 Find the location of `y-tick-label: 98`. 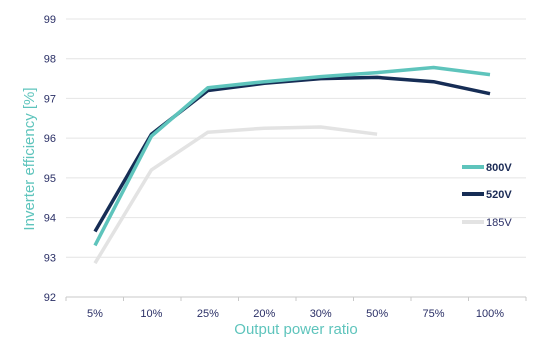

y-tick-label: 98 is located at coordinates (50, 60).